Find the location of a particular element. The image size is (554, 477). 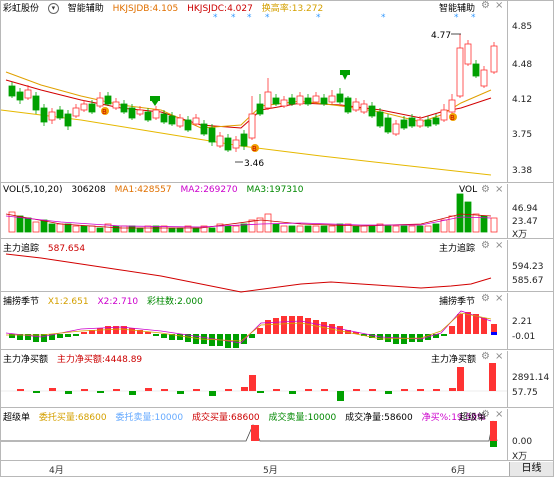

price-tick: 3.38 is located at coordinates (522, 171).